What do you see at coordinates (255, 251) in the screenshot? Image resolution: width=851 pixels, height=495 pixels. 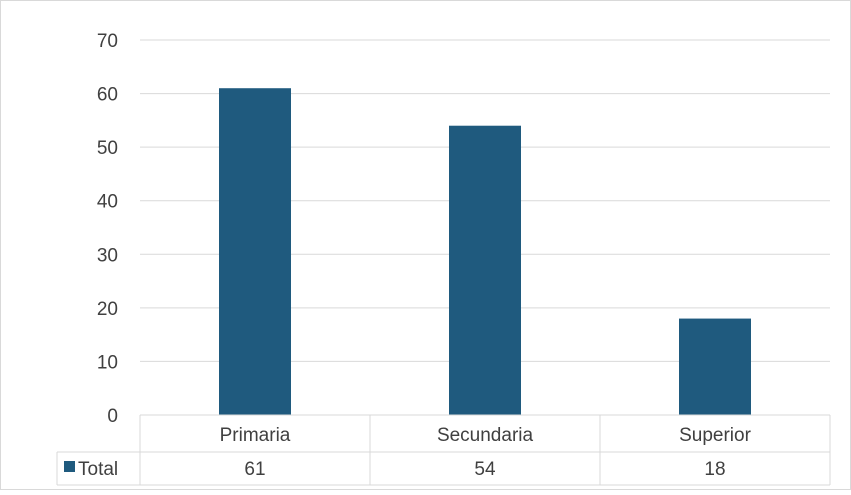 I see `bar-primaria` at bounding box center [255, 251].